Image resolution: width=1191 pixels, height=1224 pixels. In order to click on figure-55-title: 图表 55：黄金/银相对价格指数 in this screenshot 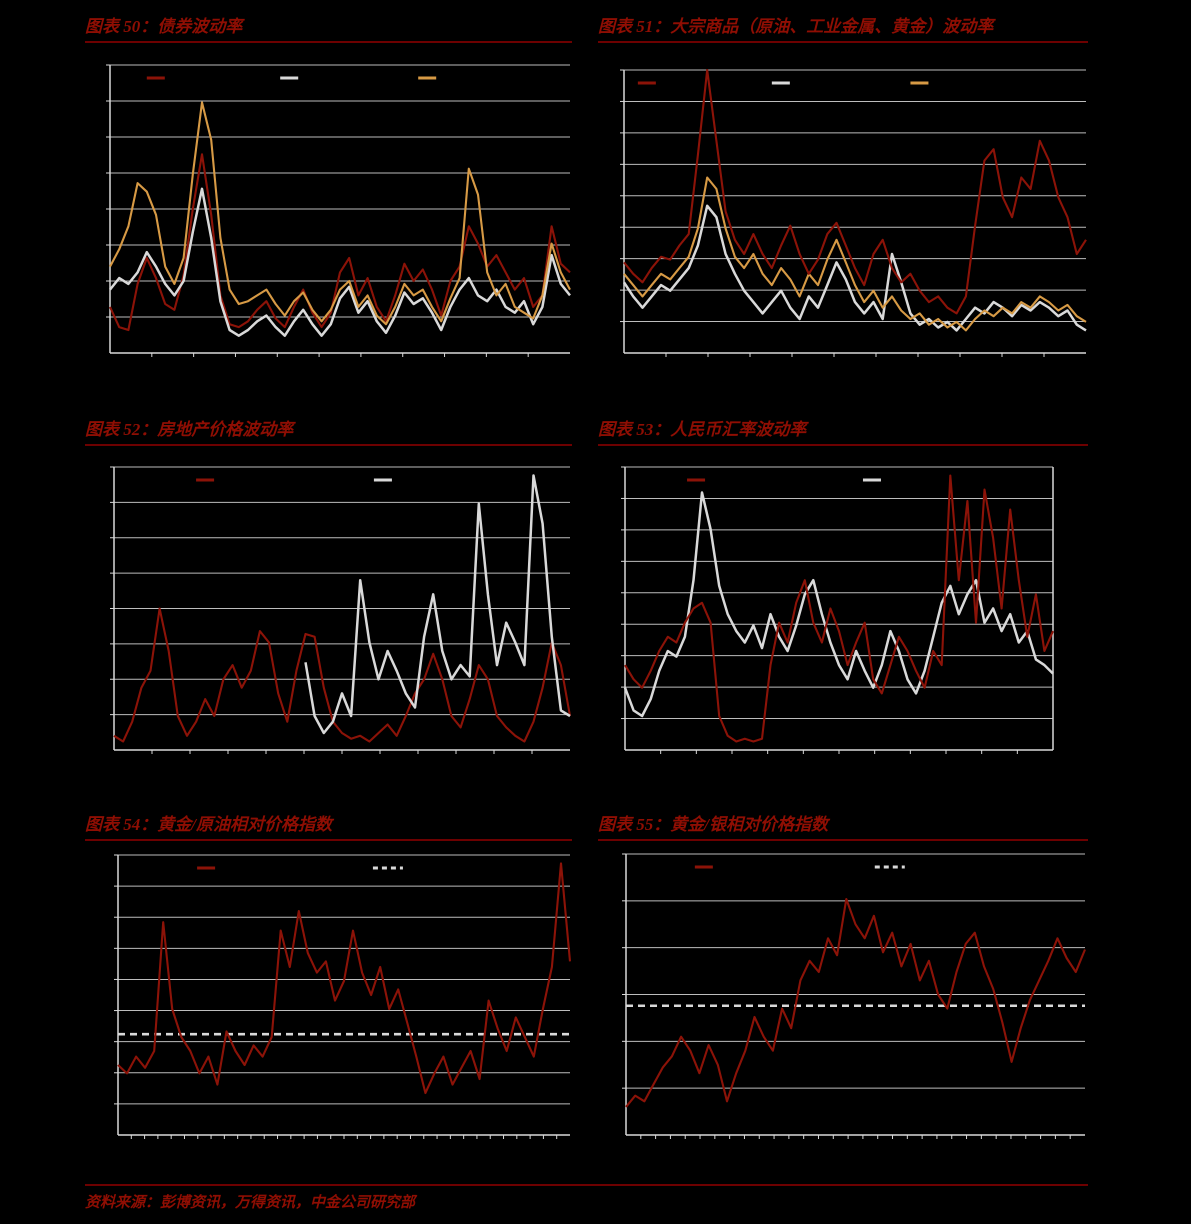, I will do `click(713, 824)`.